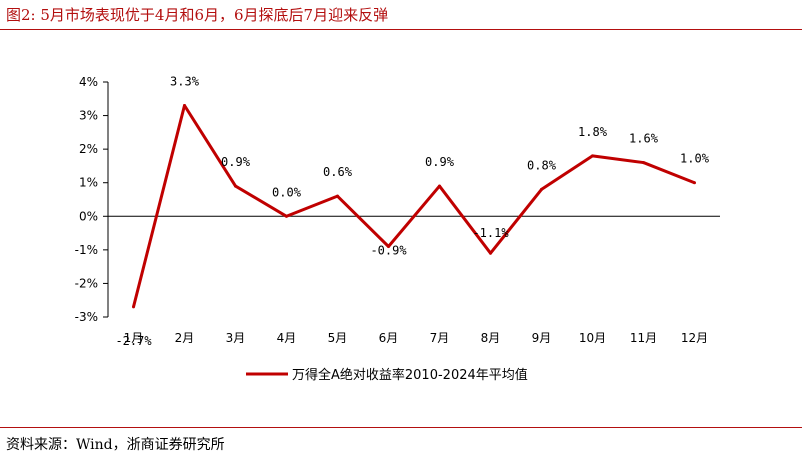  Describe the element at coordinates (88, 149) in the screenshot. I see `y-tick-label: 2%` at that location.